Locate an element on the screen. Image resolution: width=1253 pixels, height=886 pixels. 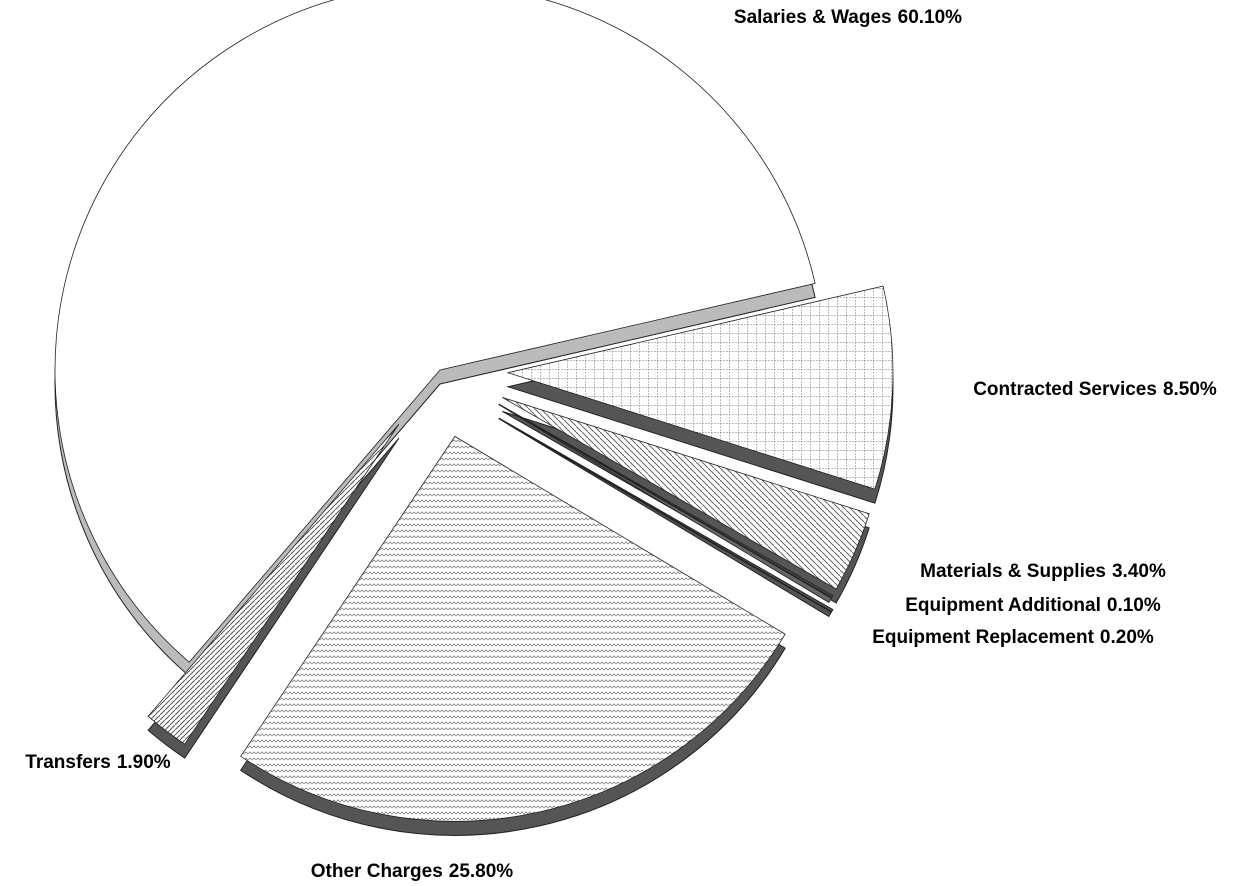
slice-label: Equipment Replacement 0.20% is located at coordinates (1013, 637).